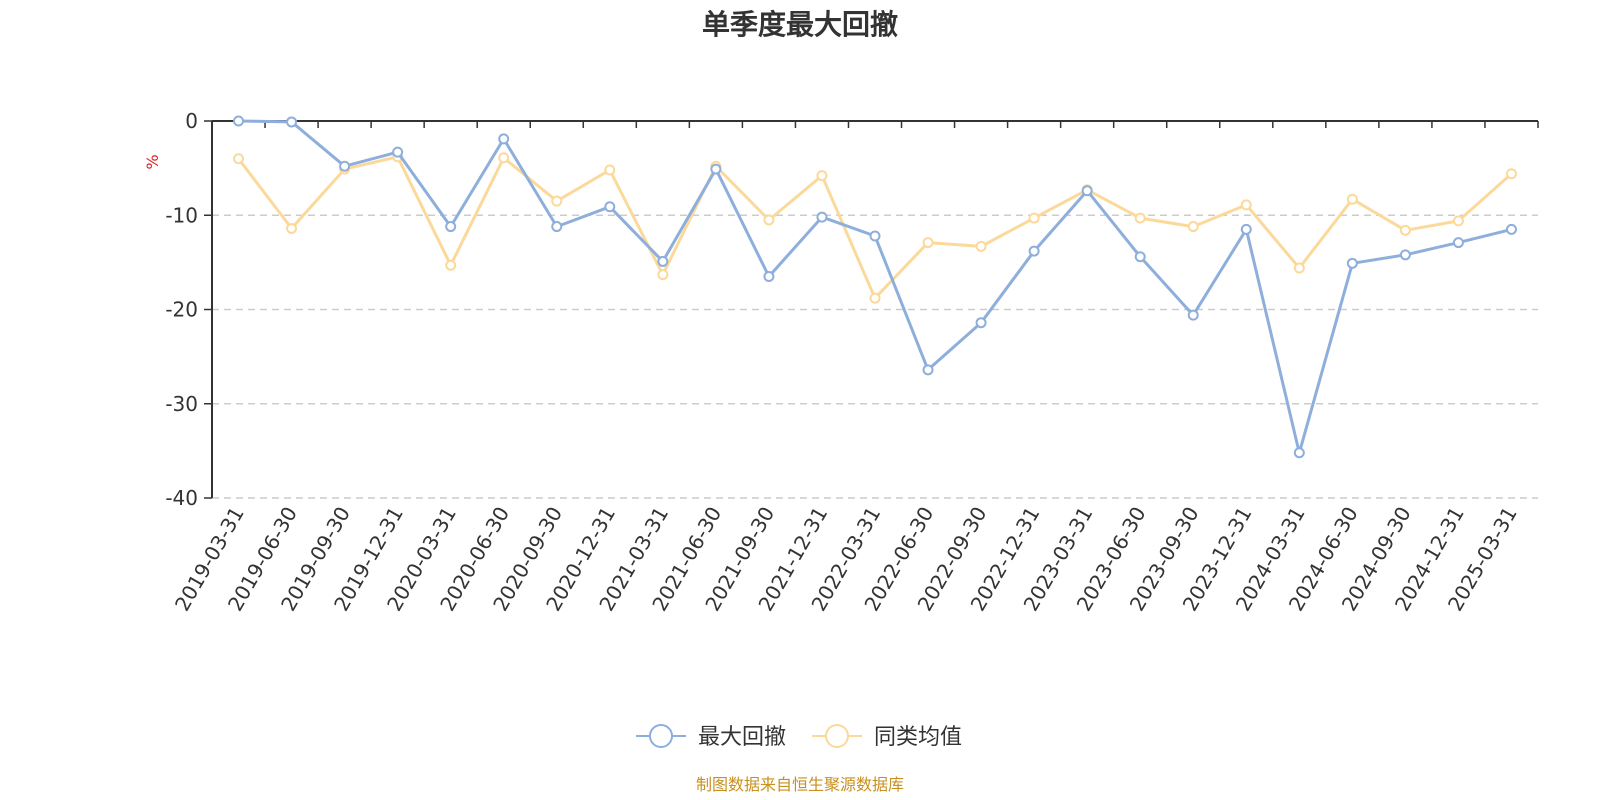  I want to click on legend-item: 最大回撤, so click(711, 737).